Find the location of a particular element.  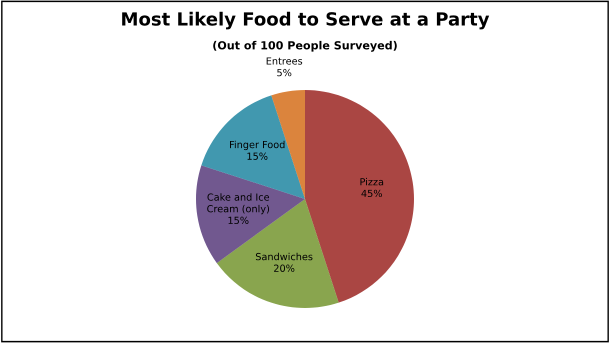

data-label: 5% is located at coordinates (284, 72).